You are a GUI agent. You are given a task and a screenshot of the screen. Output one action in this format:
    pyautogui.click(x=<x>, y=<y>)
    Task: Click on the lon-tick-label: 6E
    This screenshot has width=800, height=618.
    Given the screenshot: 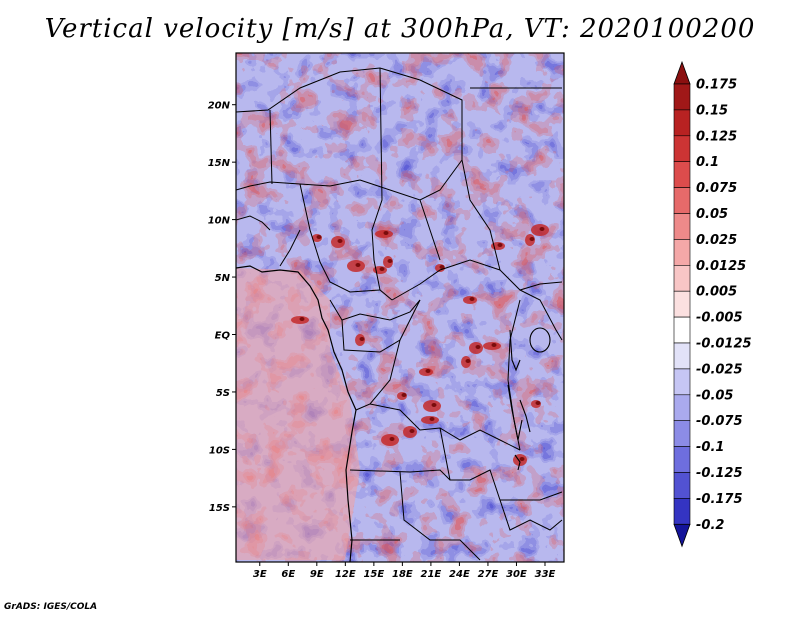 What is the action you would take?
    pyautogui.click(x=288, y=574)
    